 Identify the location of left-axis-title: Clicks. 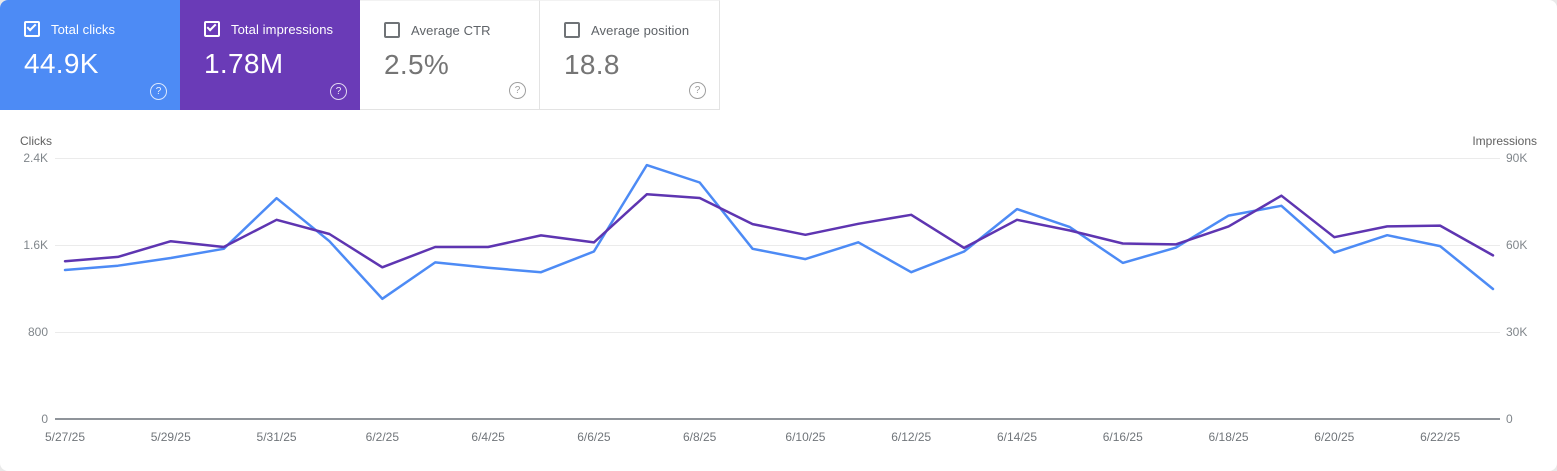
(36, 141).